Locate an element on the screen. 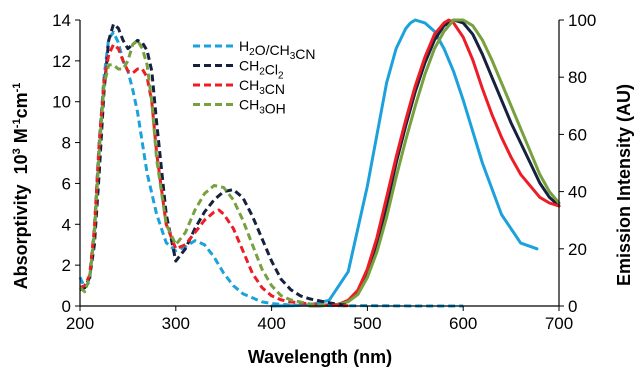 The image size is (638, 370). y-right-axis-title: Emission Intensity (AU) is located at coordinates (624, 185).